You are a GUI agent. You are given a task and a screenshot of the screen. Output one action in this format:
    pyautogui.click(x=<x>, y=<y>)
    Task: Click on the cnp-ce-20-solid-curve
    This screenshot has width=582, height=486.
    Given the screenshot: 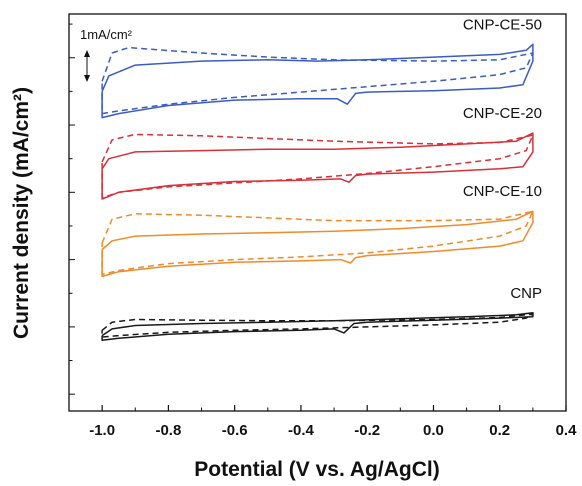 What is the action you would take?
    pyautogui.click(x=317, y=166)
    